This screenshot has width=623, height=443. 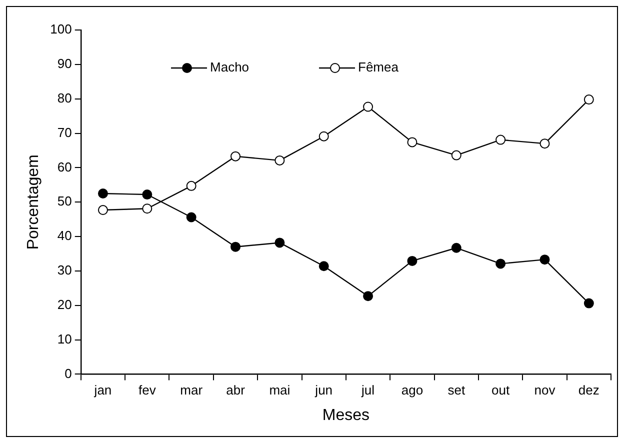 I want to click on y-tick-label: 20, so click(x=64, y=304).